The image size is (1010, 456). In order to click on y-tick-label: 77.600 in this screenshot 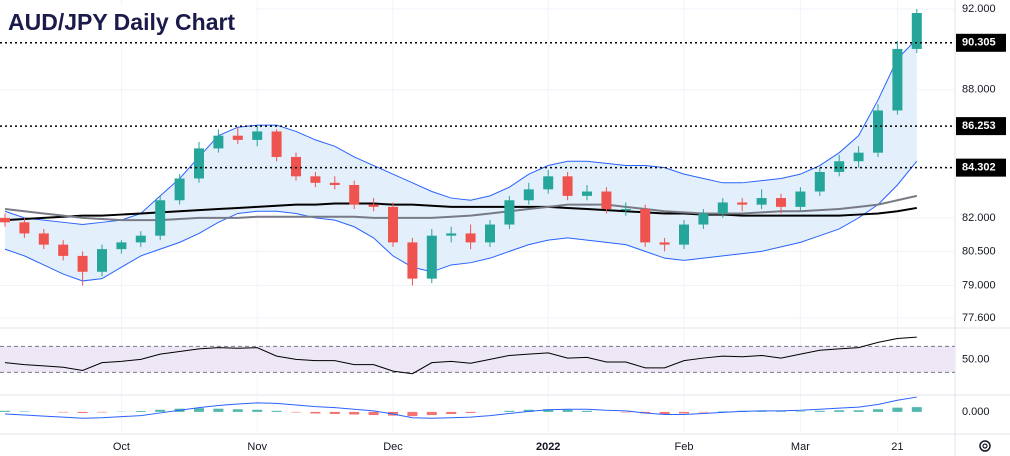, I will do `click(979, 318)`.